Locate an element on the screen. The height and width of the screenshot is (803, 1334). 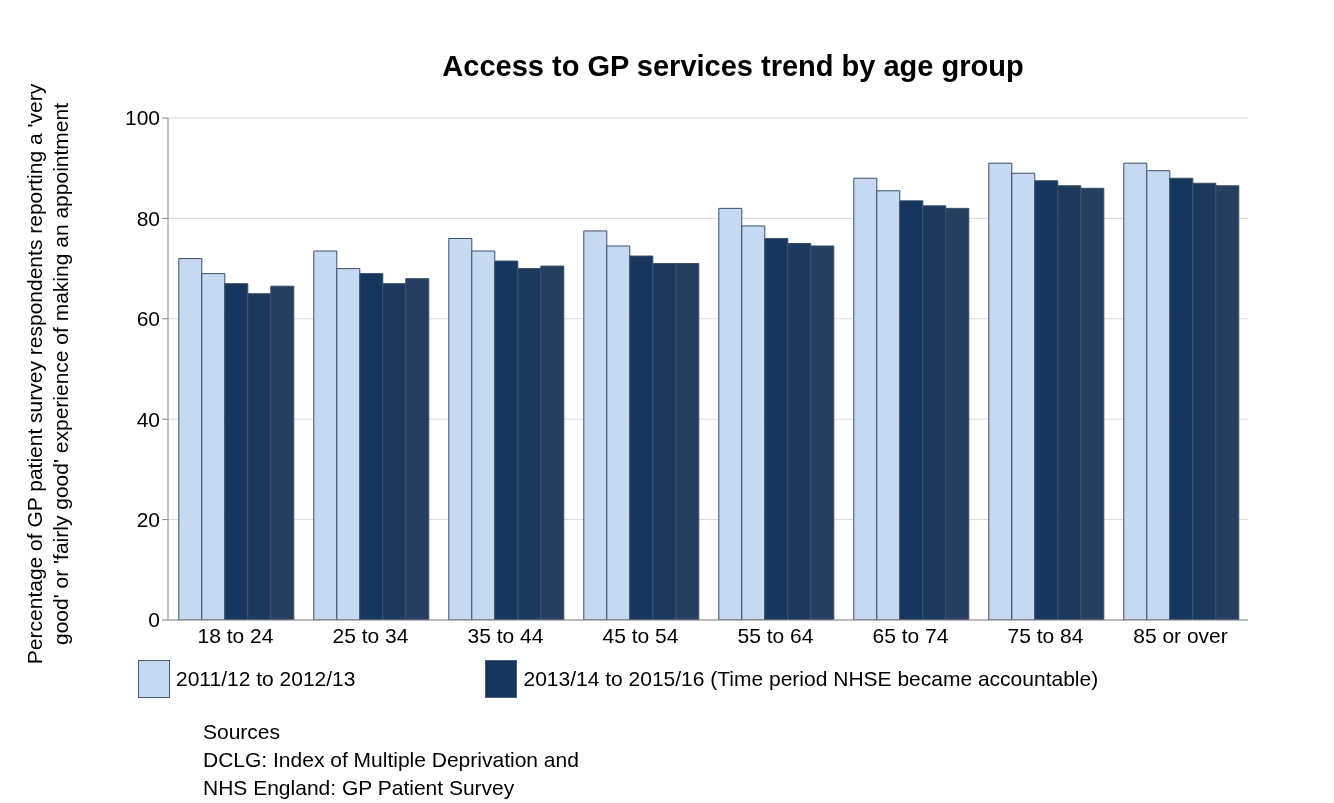
x-tick-label: 18 to 24 is located at coordinates (235, 635).